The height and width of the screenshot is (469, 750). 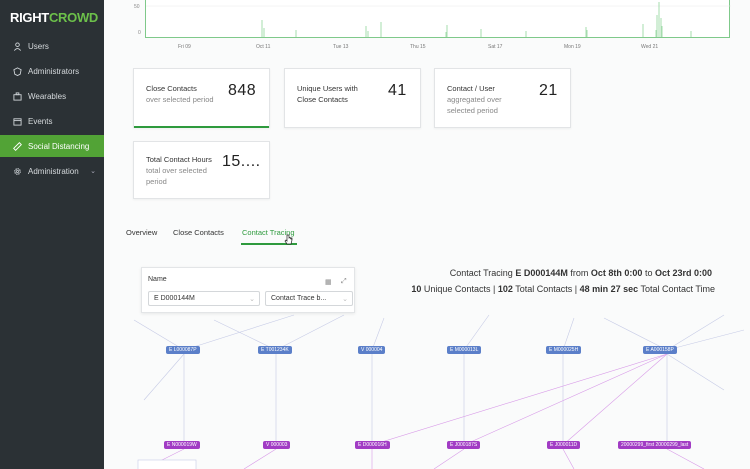 I want to click on sidebar-item-events: Events, so click(x=52, y=121).